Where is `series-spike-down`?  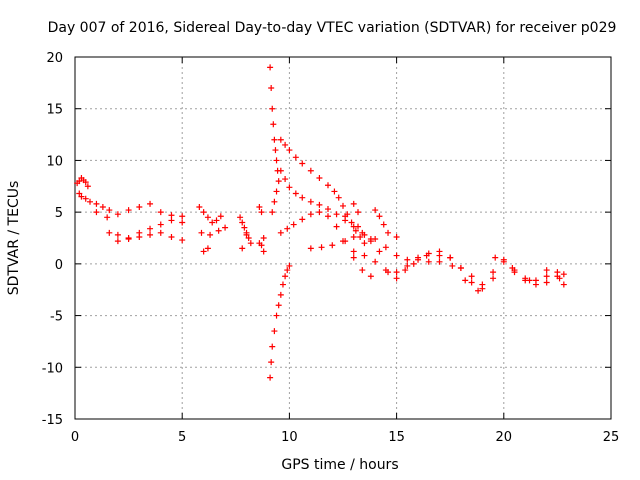 series-spike-down is located at coordinates (280, 321).